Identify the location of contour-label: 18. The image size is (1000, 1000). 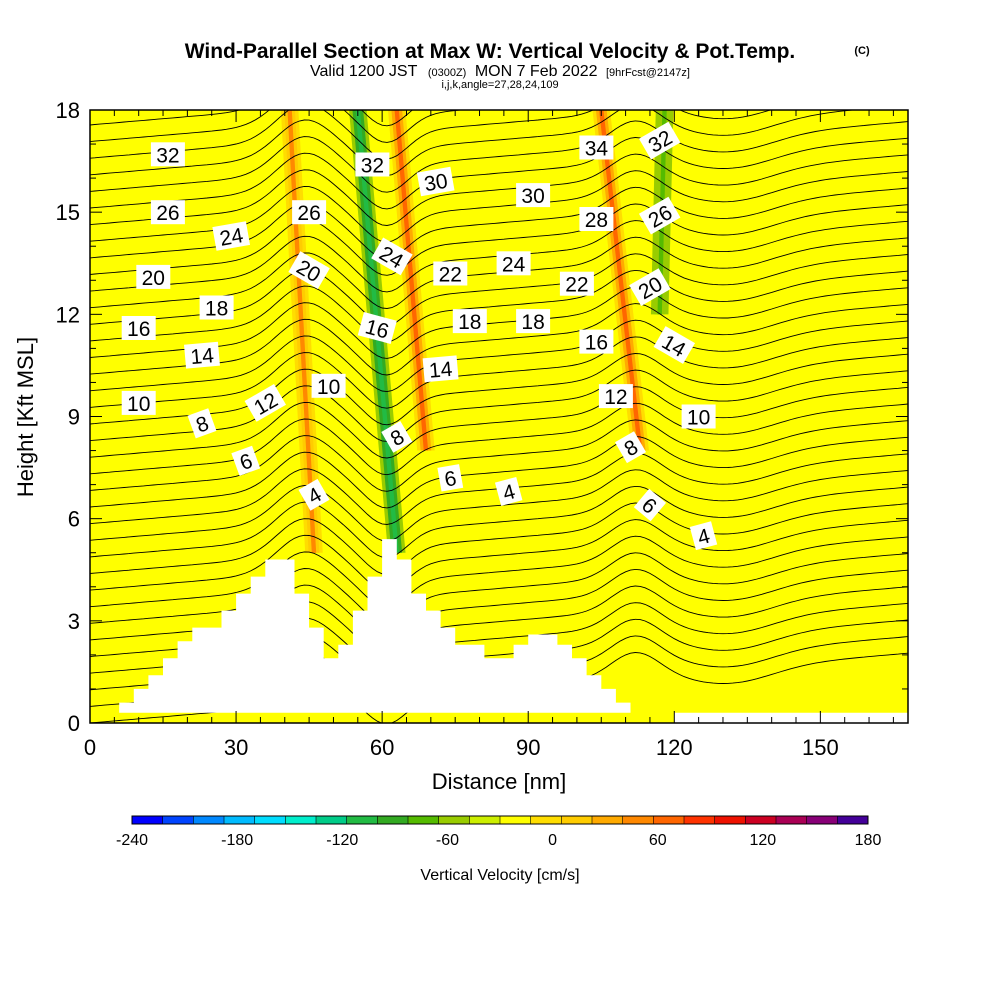
(469, 321).